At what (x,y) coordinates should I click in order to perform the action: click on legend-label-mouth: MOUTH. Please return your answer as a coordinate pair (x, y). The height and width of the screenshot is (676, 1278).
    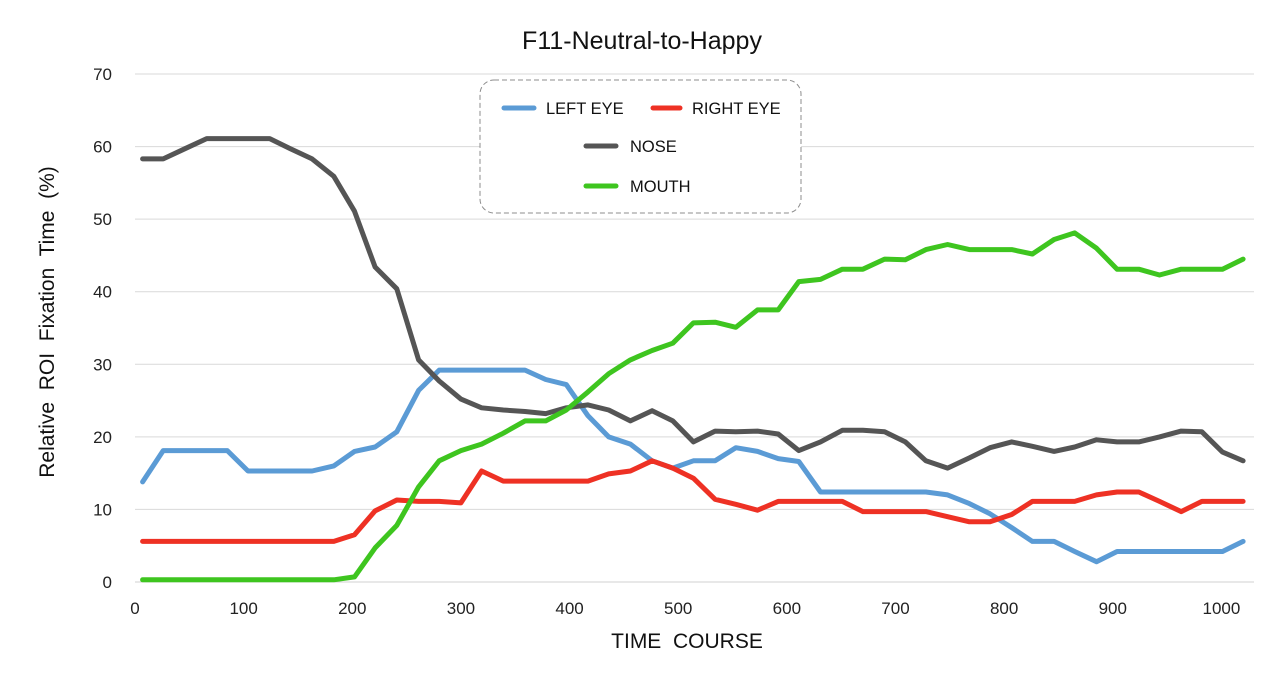
    Looking at the image, I should click on (660, 187).